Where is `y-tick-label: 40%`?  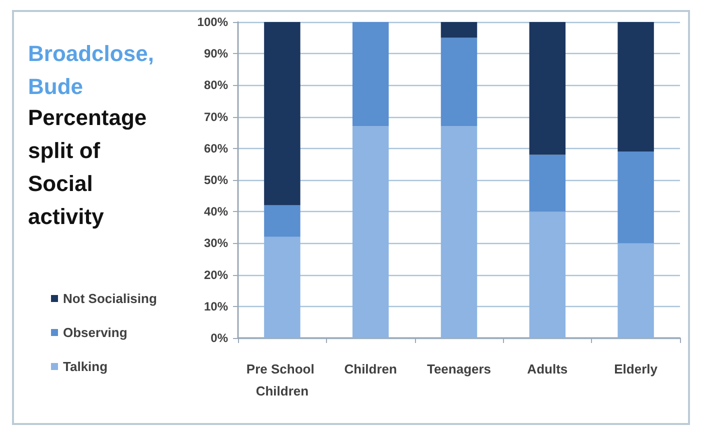 y-tick-label: 40% is located at coordinates (216, 211).